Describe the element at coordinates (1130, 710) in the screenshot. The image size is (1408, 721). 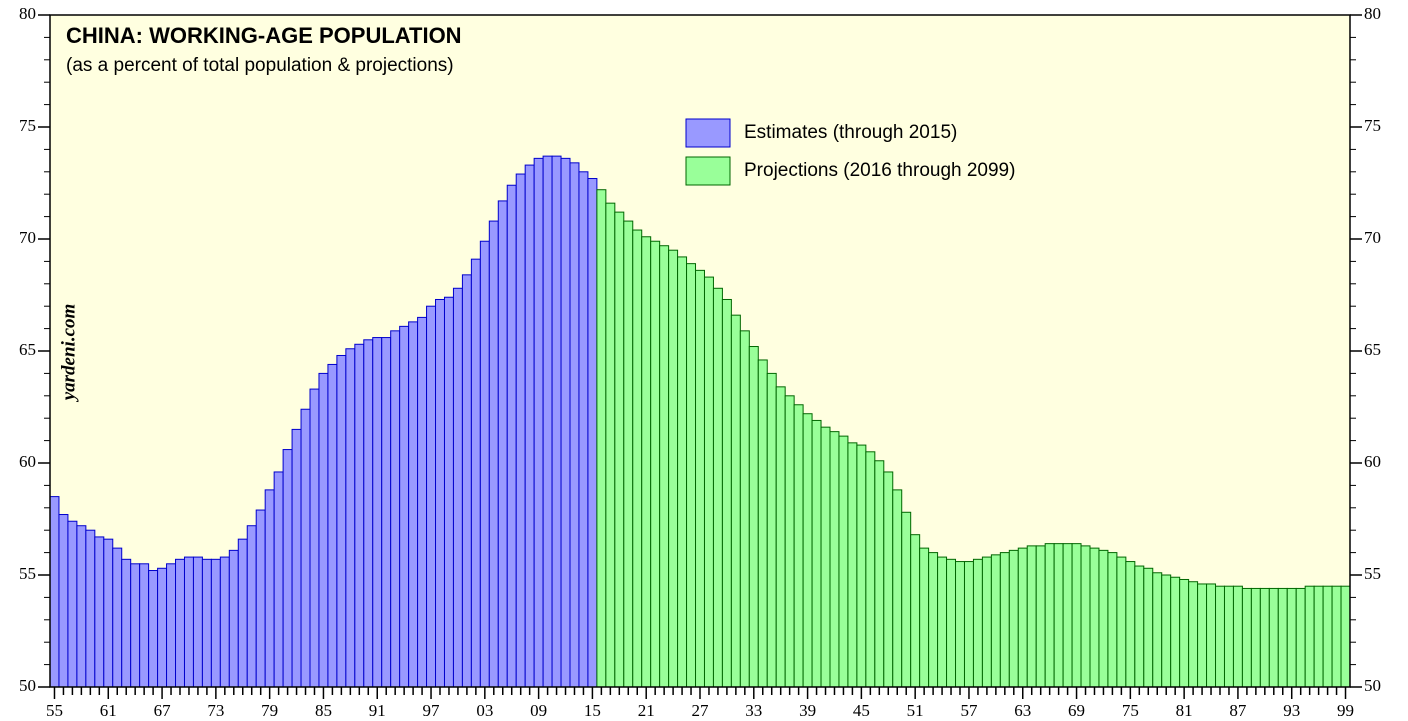
I see `x-tick-label: 75` at that location.